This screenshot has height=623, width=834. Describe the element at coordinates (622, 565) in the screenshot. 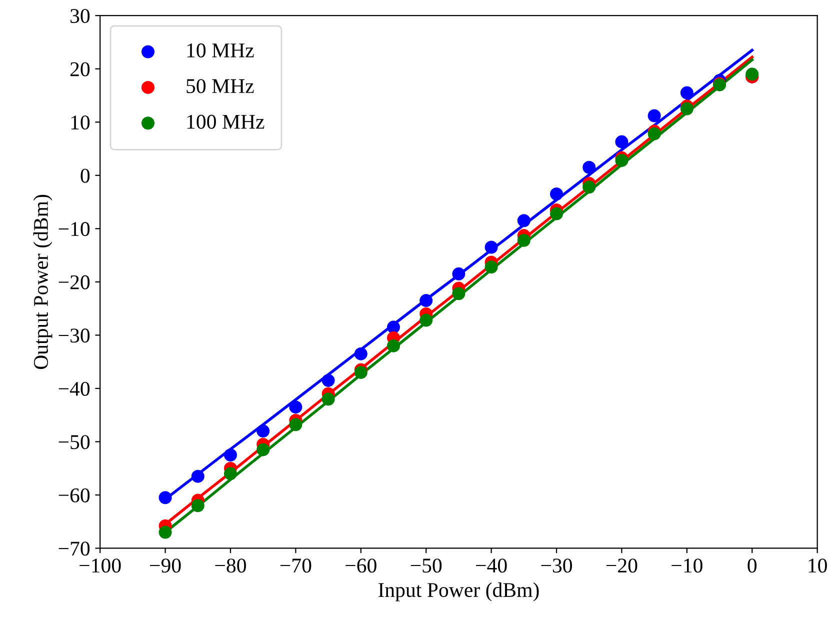

I see `x-tick-label: −20` at that location.